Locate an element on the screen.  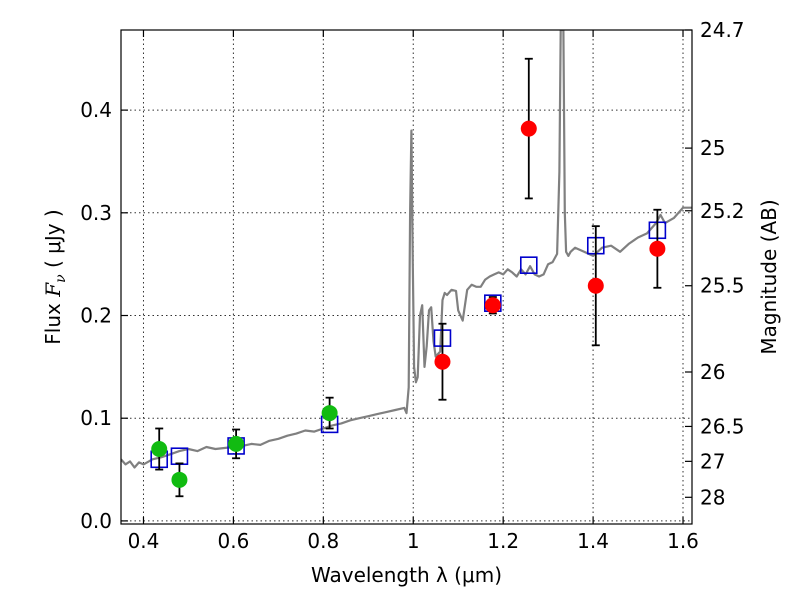
y-axis-title: Flux Fν ( μJy ) is located at coordinates (55, 276).